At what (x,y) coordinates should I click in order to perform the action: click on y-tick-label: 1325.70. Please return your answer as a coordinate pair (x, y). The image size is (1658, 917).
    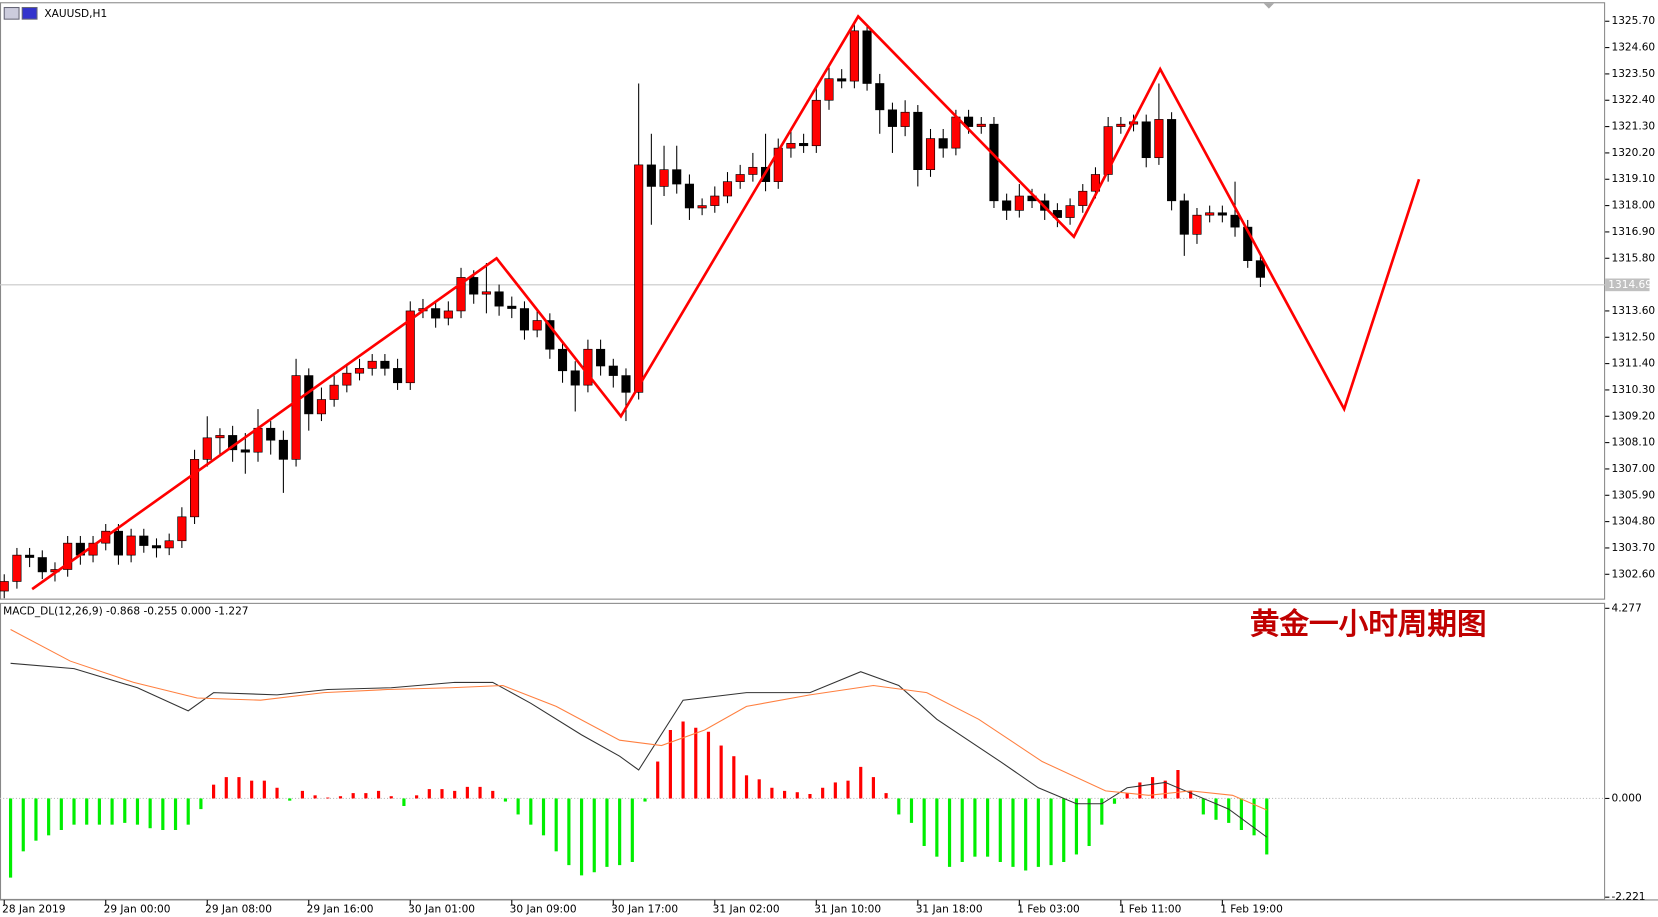
    Looking at the image, I should click on (1633, 21).